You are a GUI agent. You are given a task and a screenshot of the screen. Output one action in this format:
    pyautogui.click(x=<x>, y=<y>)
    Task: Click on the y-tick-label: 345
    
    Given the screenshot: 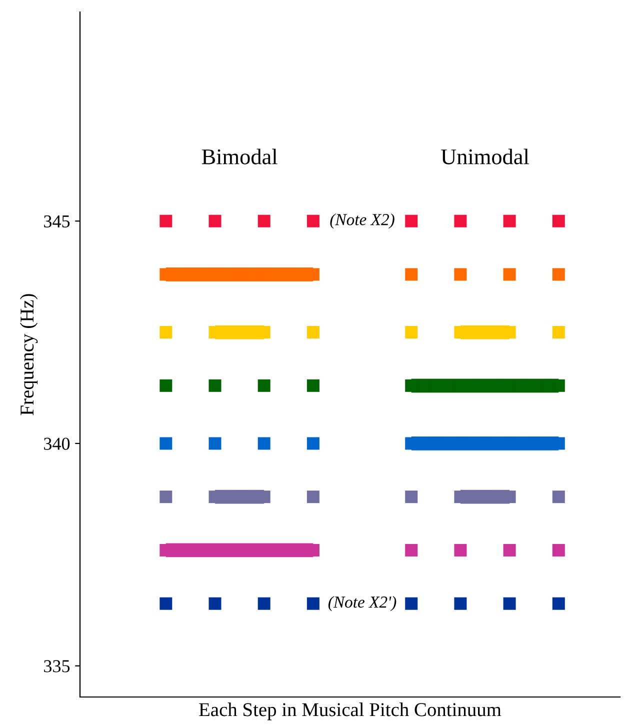 What is the action you would take?
    pyautogui.click(x=57, y=221)
    